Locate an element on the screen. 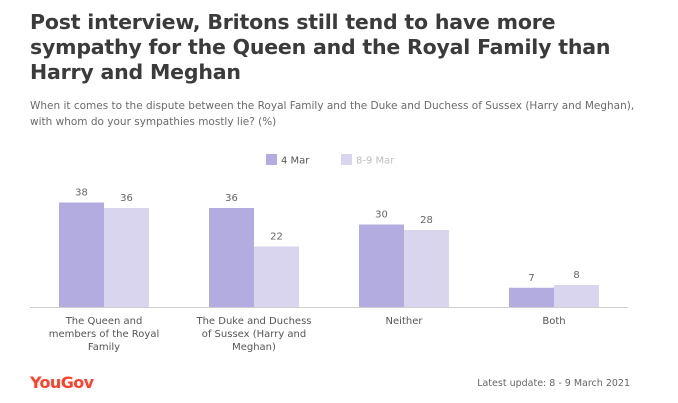 This screenshot has width=678, height=403. category-label-2: Neither is located at coordinates (405, 321).